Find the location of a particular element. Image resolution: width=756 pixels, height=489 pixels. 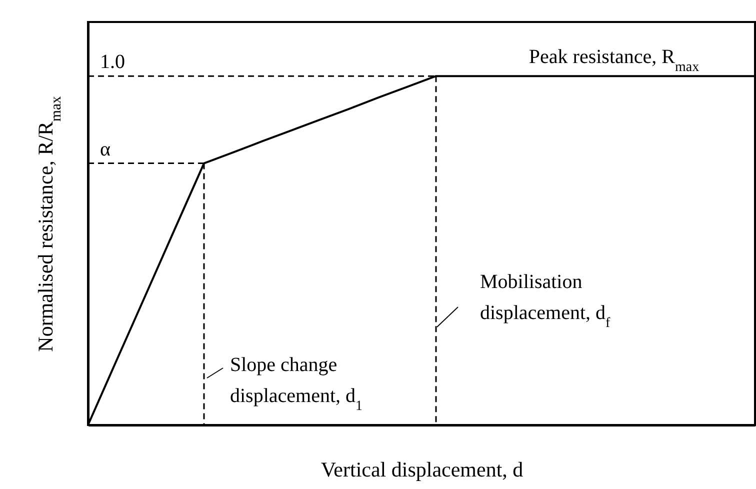

ref-line-label: α is located at coordinates (105, 149).